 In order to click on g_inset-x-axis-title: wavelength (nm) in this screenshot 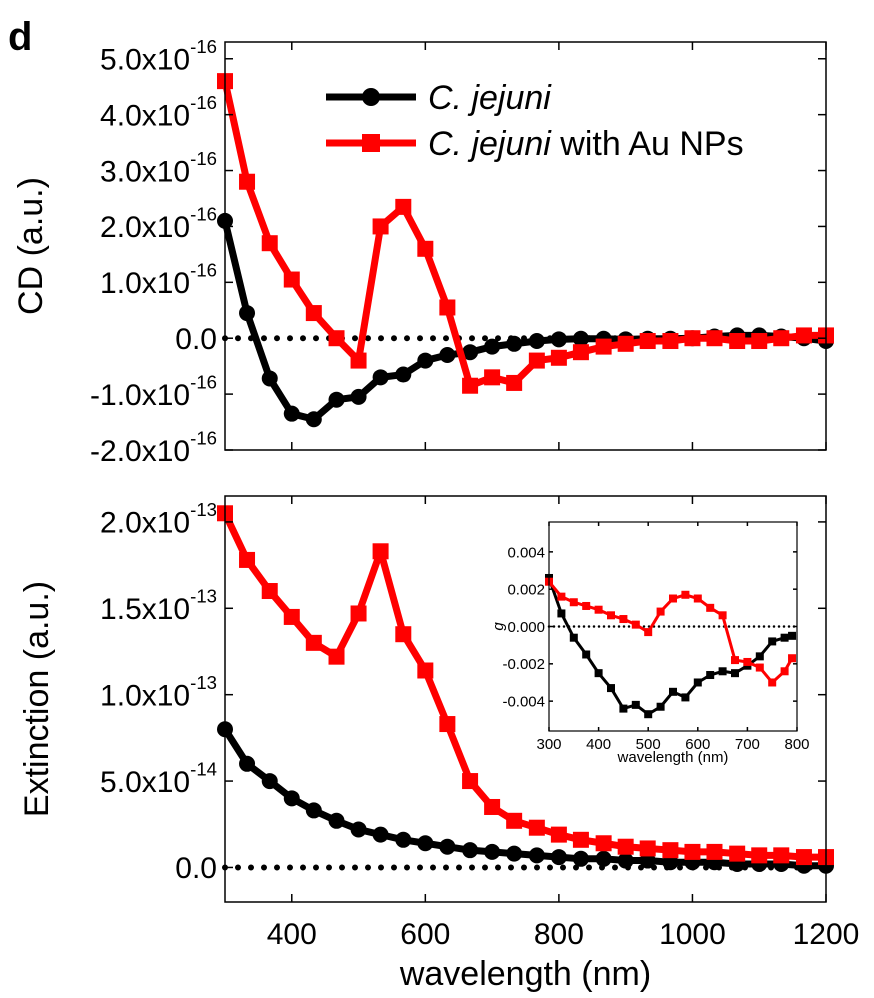, I will do `click(673, 757)`.